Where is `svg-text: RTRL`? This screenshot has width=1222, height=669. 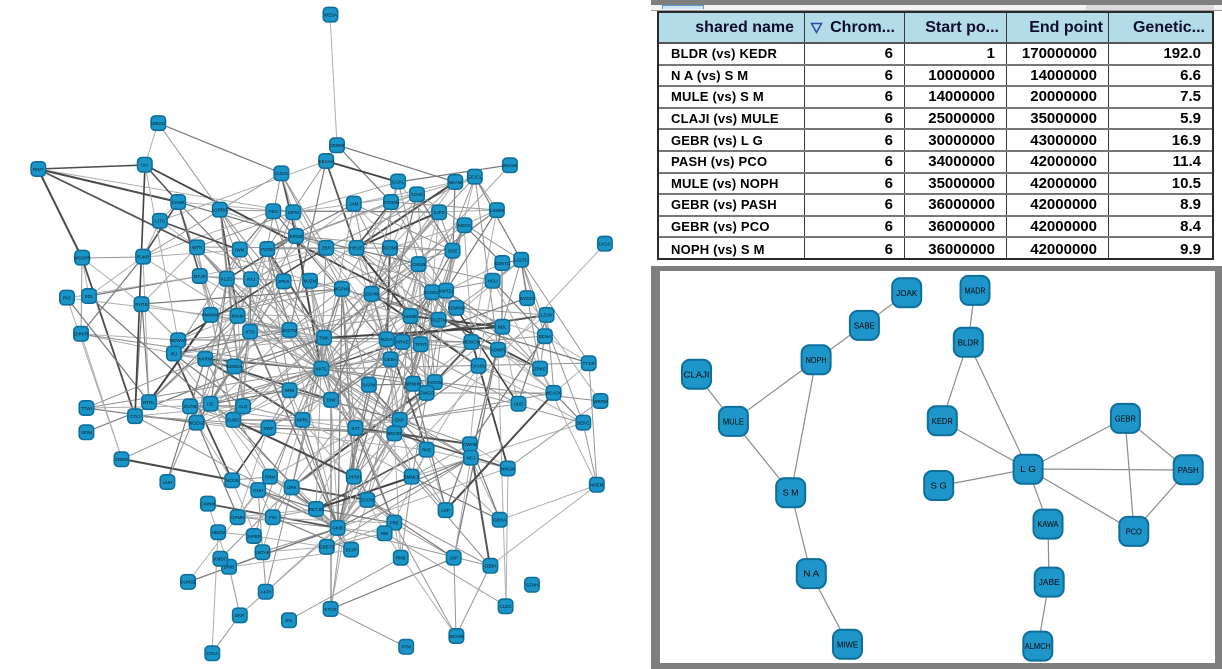
svg-text: RTRL is located at coordinates (149, 402).